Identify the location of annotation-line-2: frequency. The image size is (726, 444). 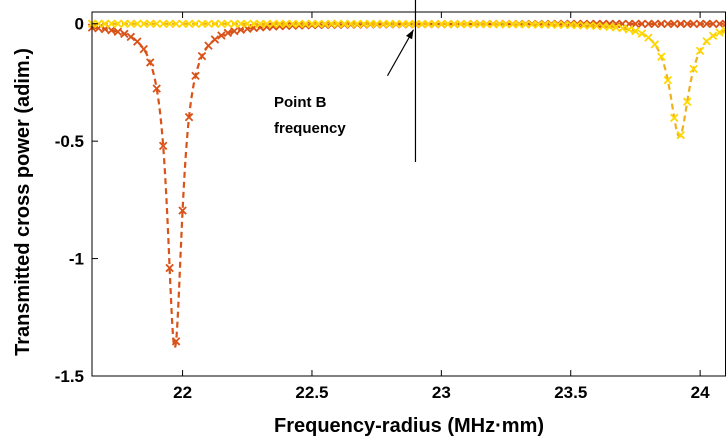
(310, 128).